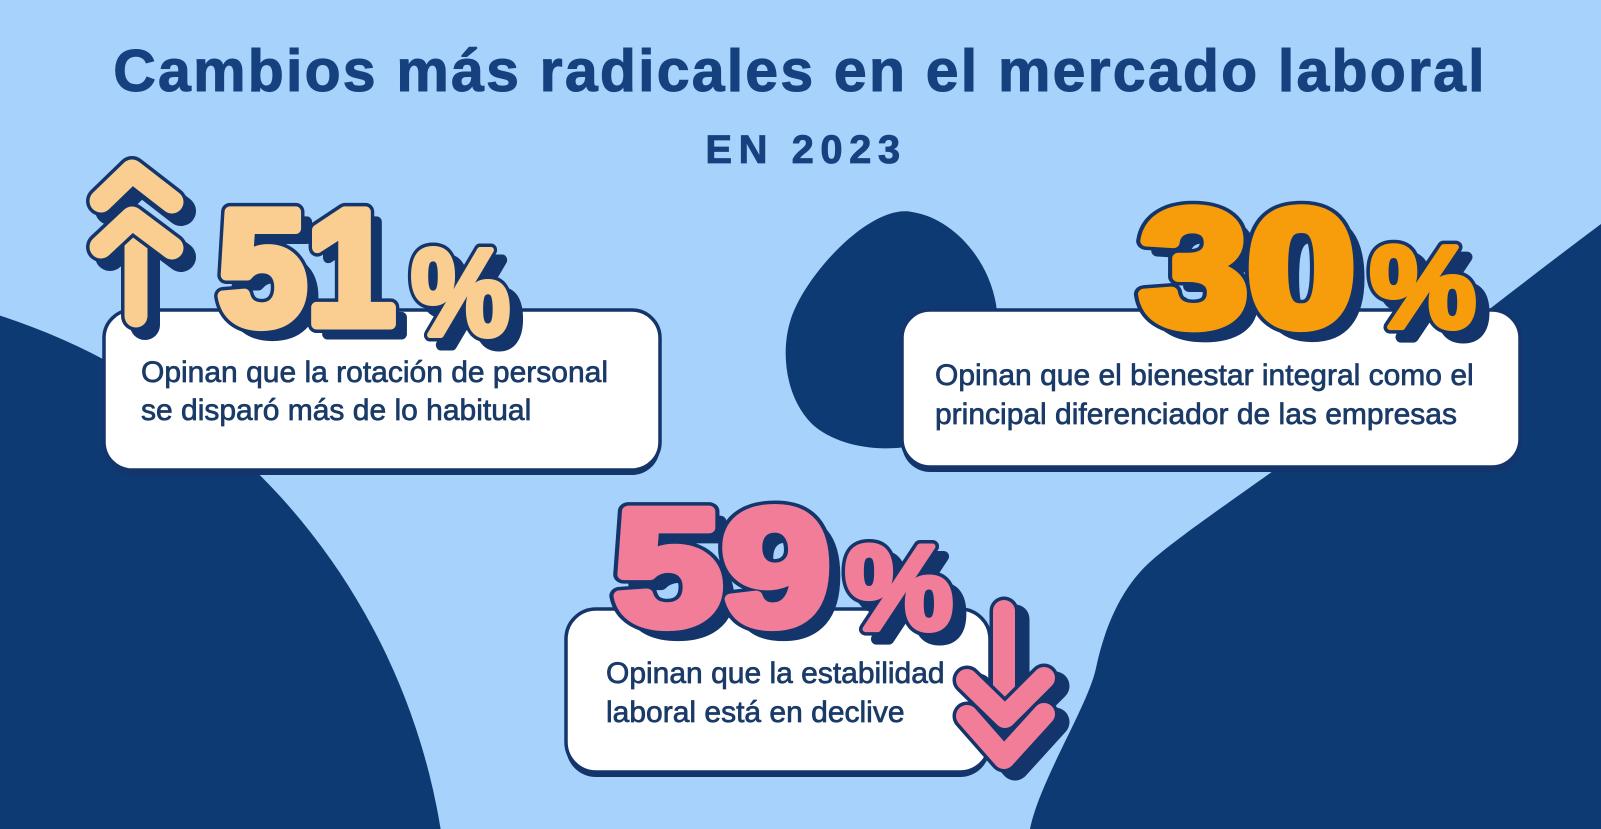 The image size is (1601, 829). What do you see at coordinates (374, 372) in the screenshot?
I see `svg-text:Opinan que la rotación de pers: Opinan que la rotación de personal` at bounding box center [374, 372].